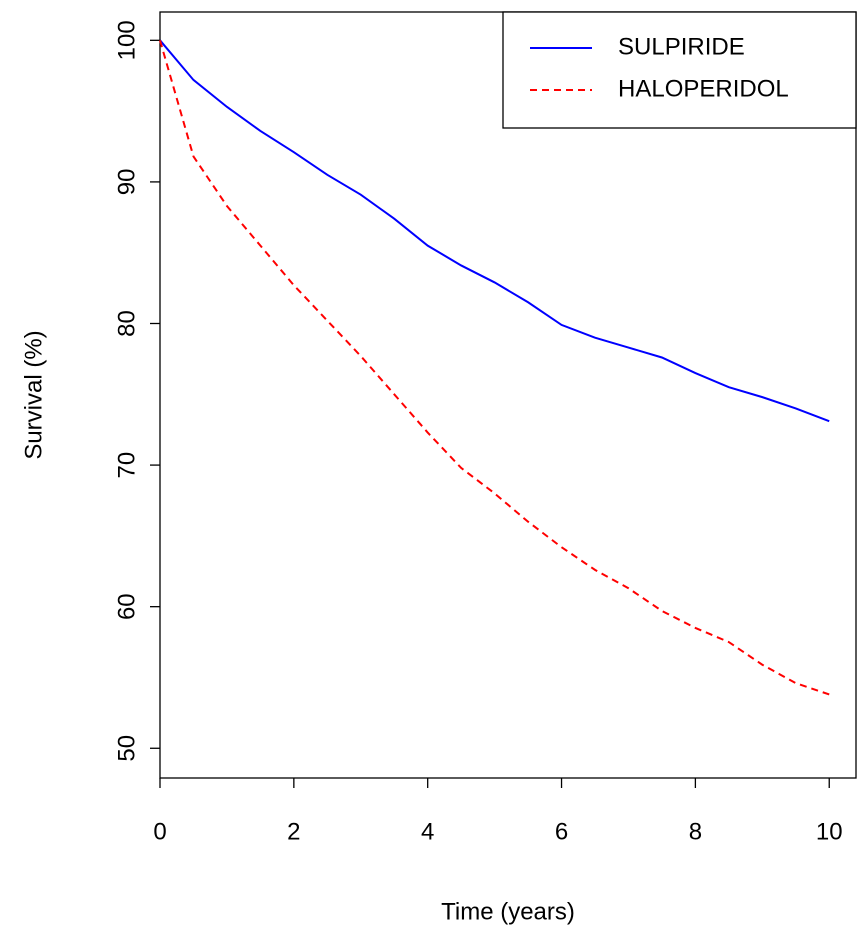 This screenshot has height=940, width=857. I want to click on legend-label: SULPIRIDE, so click(681, 46).